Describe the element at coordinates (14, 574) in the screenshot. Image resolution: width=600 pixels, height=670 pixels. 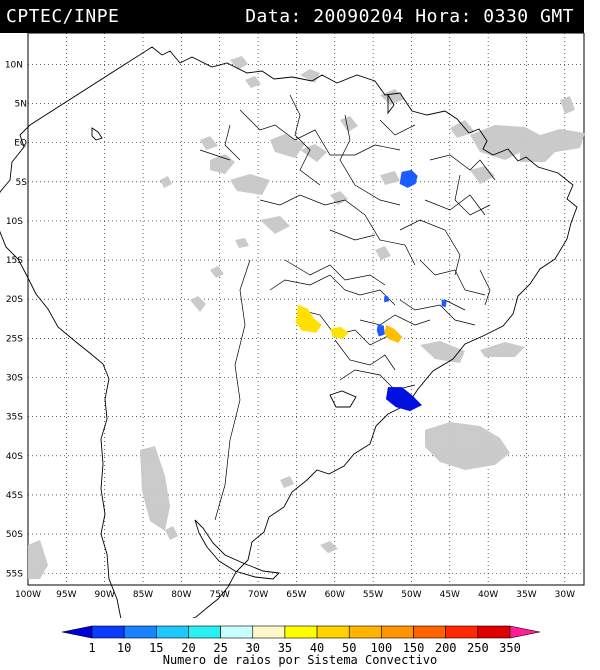
I see `latitude-label: 55S` at that location.